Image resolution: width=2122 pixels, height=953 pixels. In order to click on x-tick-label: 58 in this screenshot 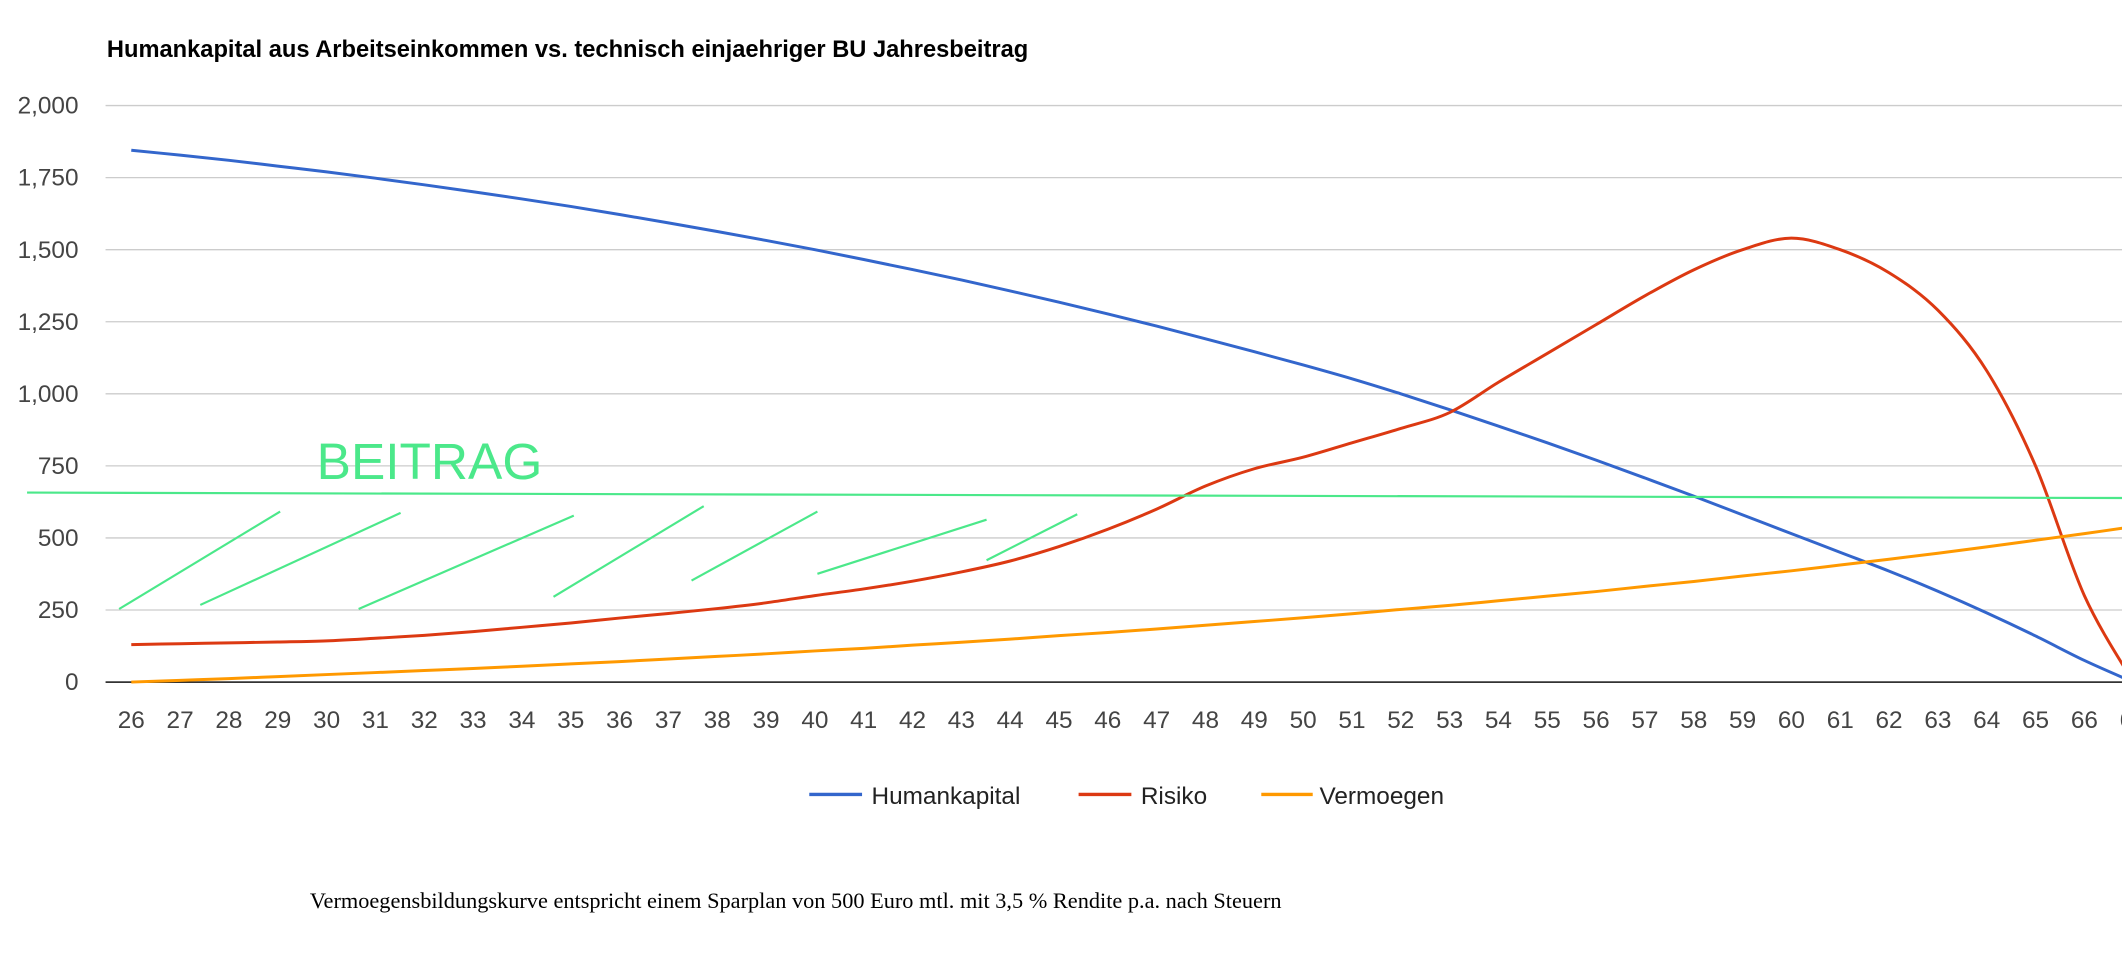, I will do `click(1693, 720)`.